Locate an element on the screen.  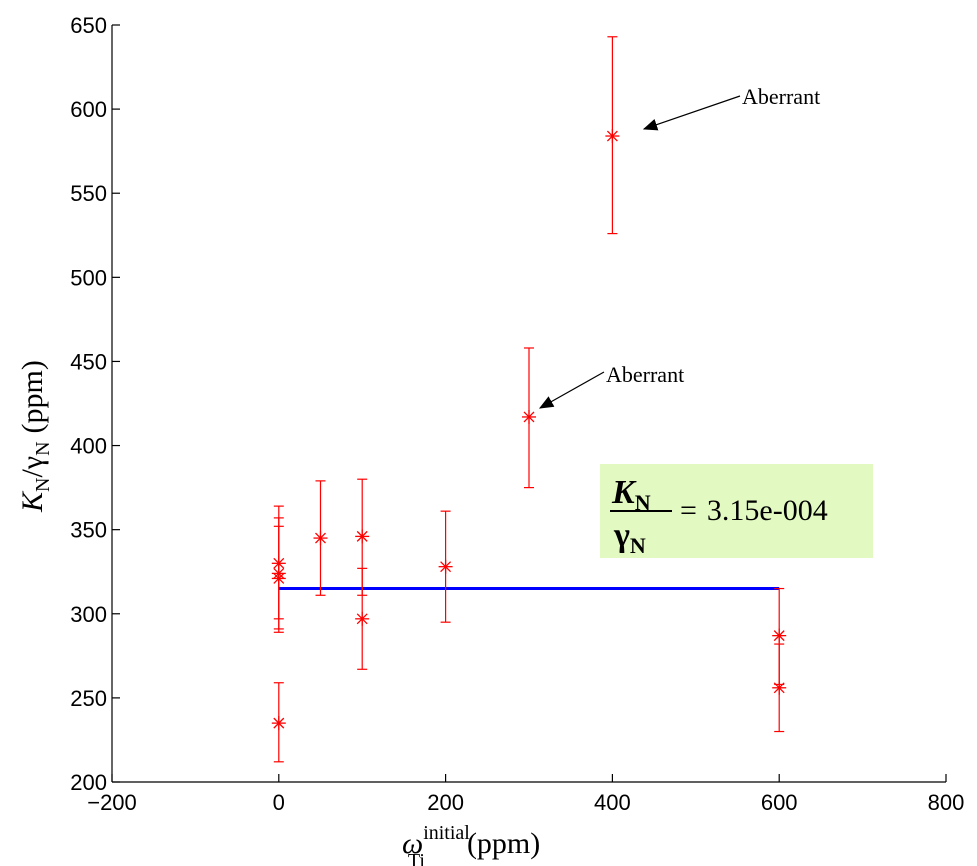
x-label-symbol: ω is located at coordinates (412, 843).